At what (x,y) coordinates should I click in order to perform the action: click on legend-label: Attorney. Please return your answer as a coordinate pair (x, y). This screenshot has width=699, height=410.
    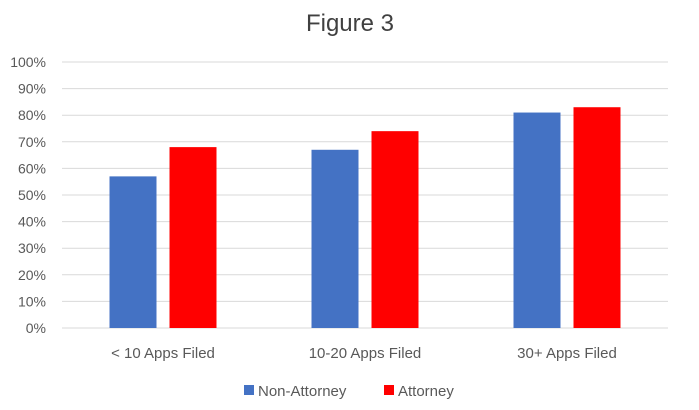
    Looking at the image, I should click on (426, 391).